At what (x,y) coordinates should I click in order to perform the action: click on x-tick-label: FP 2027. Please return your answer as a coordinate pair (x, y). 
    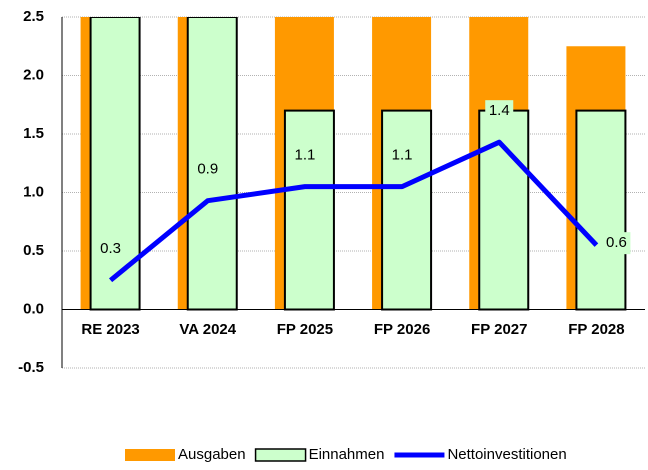
    Looking at the image, I should click on (499, 329).